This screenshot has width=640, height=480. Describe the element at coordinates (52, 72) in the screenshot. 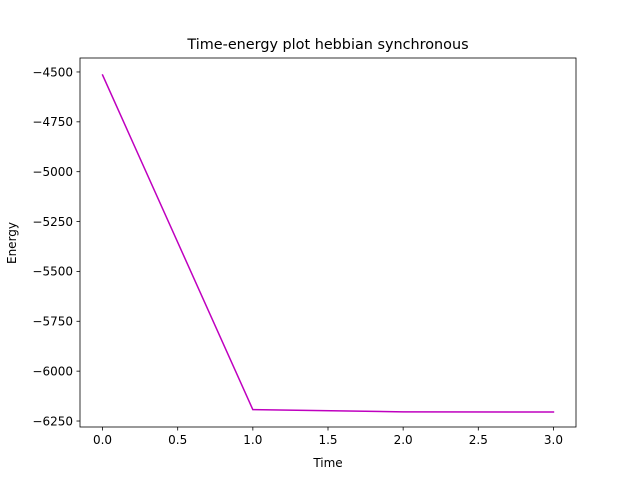

I see `y-tick-label: −4500` at that location.